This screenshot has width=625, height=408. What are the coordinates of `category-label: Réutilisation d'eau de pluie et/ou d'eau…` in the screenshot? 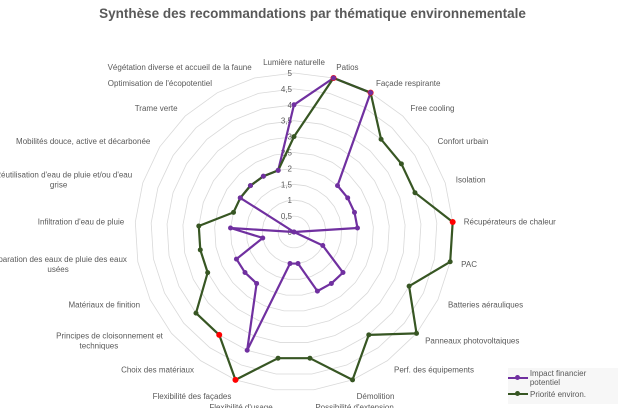 It's located at (66, 179).